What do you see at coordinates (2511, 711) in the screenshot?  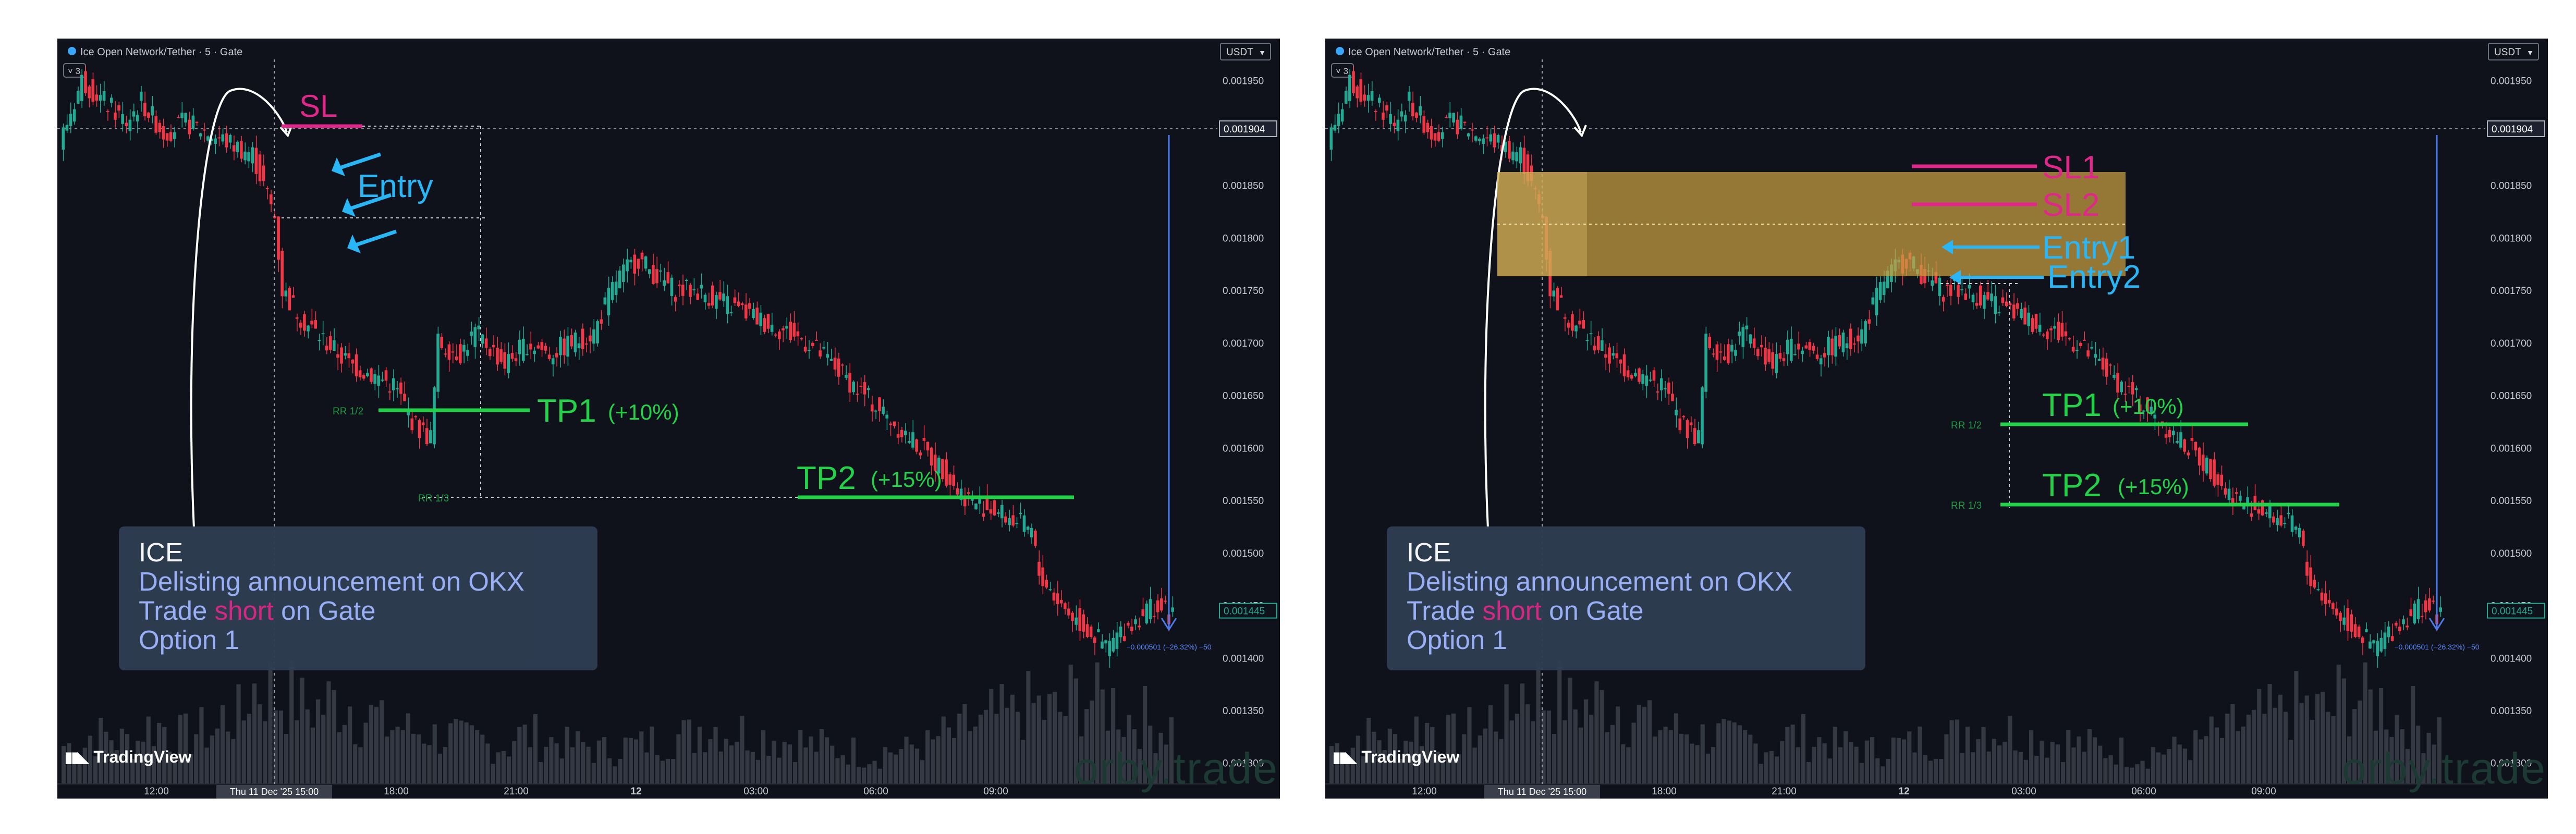 I see `price-tick-label: 0.001350` at bounding box center [2511, 711].